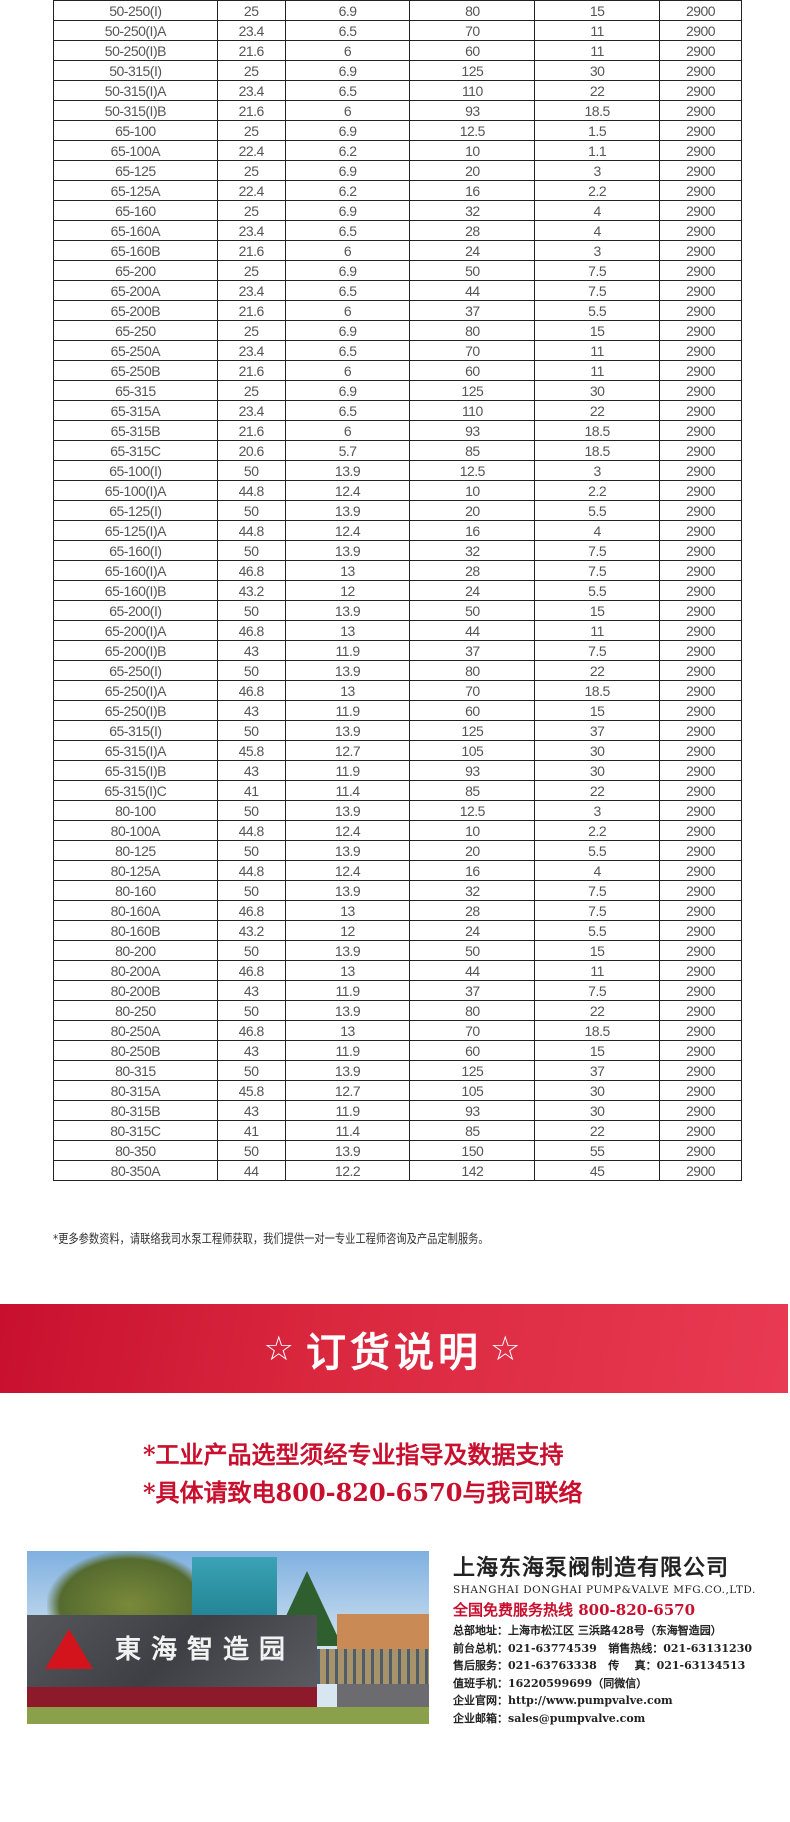 This screenshot has height=1822, width=790. I want to click on email-link: 企业邮箱：sales@pumpvalve.com, so click(549, 1718).